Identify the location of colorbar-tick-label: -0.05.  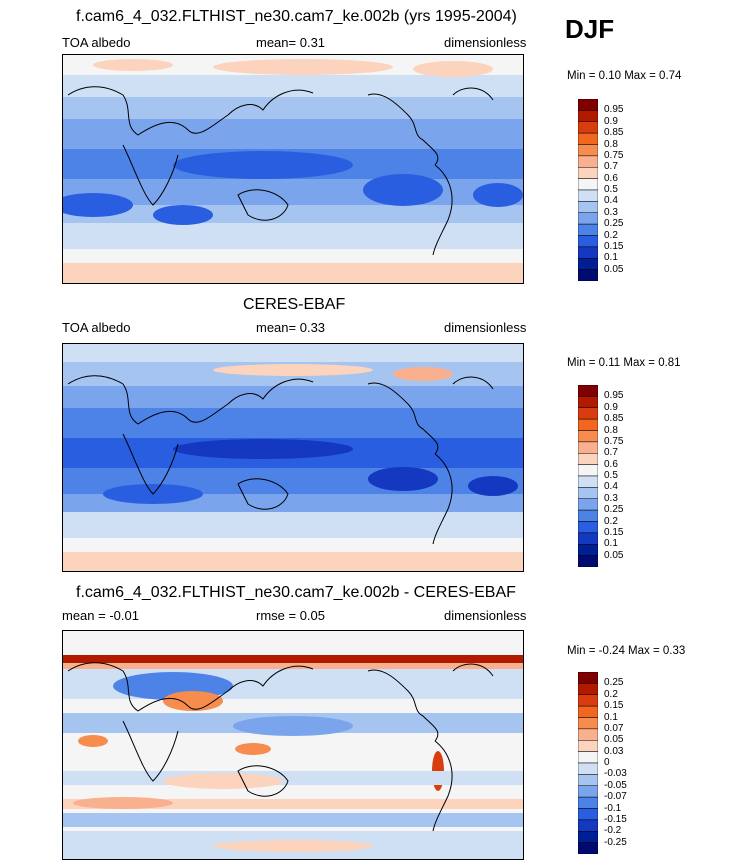
(615, 785).